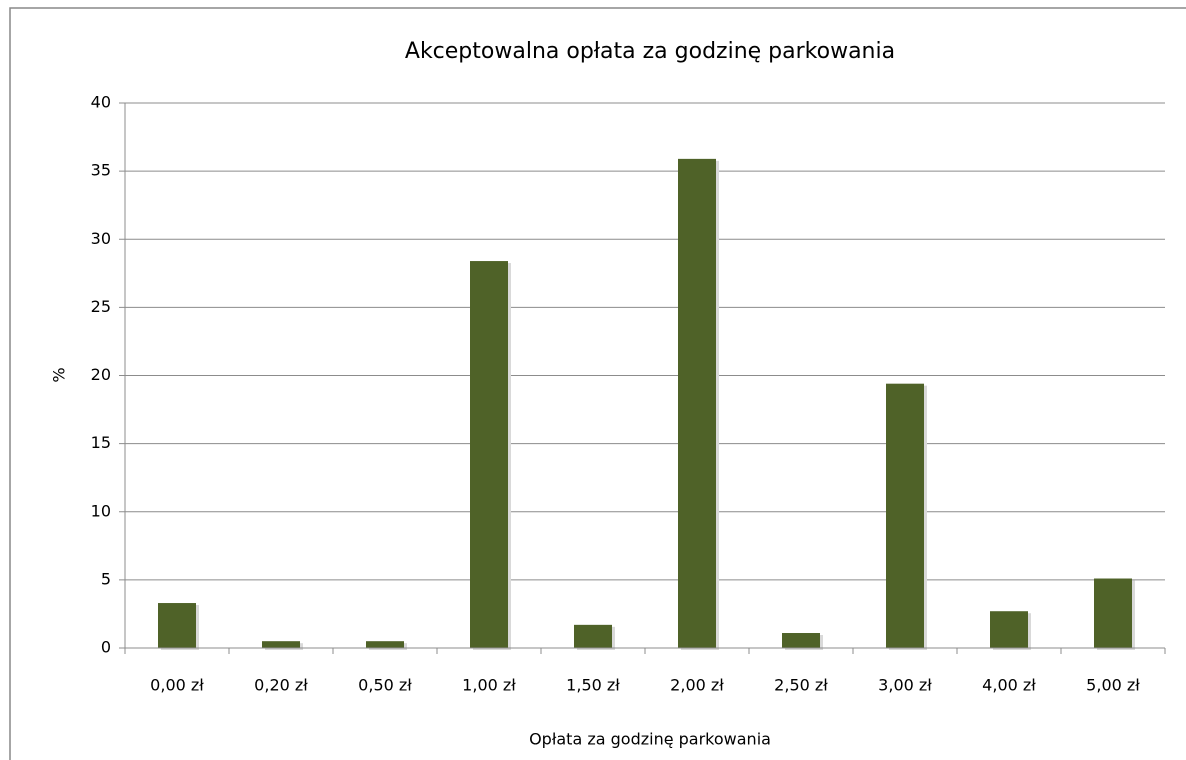 This screenshot has height=760, width=1186. Describe the element at coordinates (106, 578) in the screenshot. I see `y-tick-label: 5` at that location.